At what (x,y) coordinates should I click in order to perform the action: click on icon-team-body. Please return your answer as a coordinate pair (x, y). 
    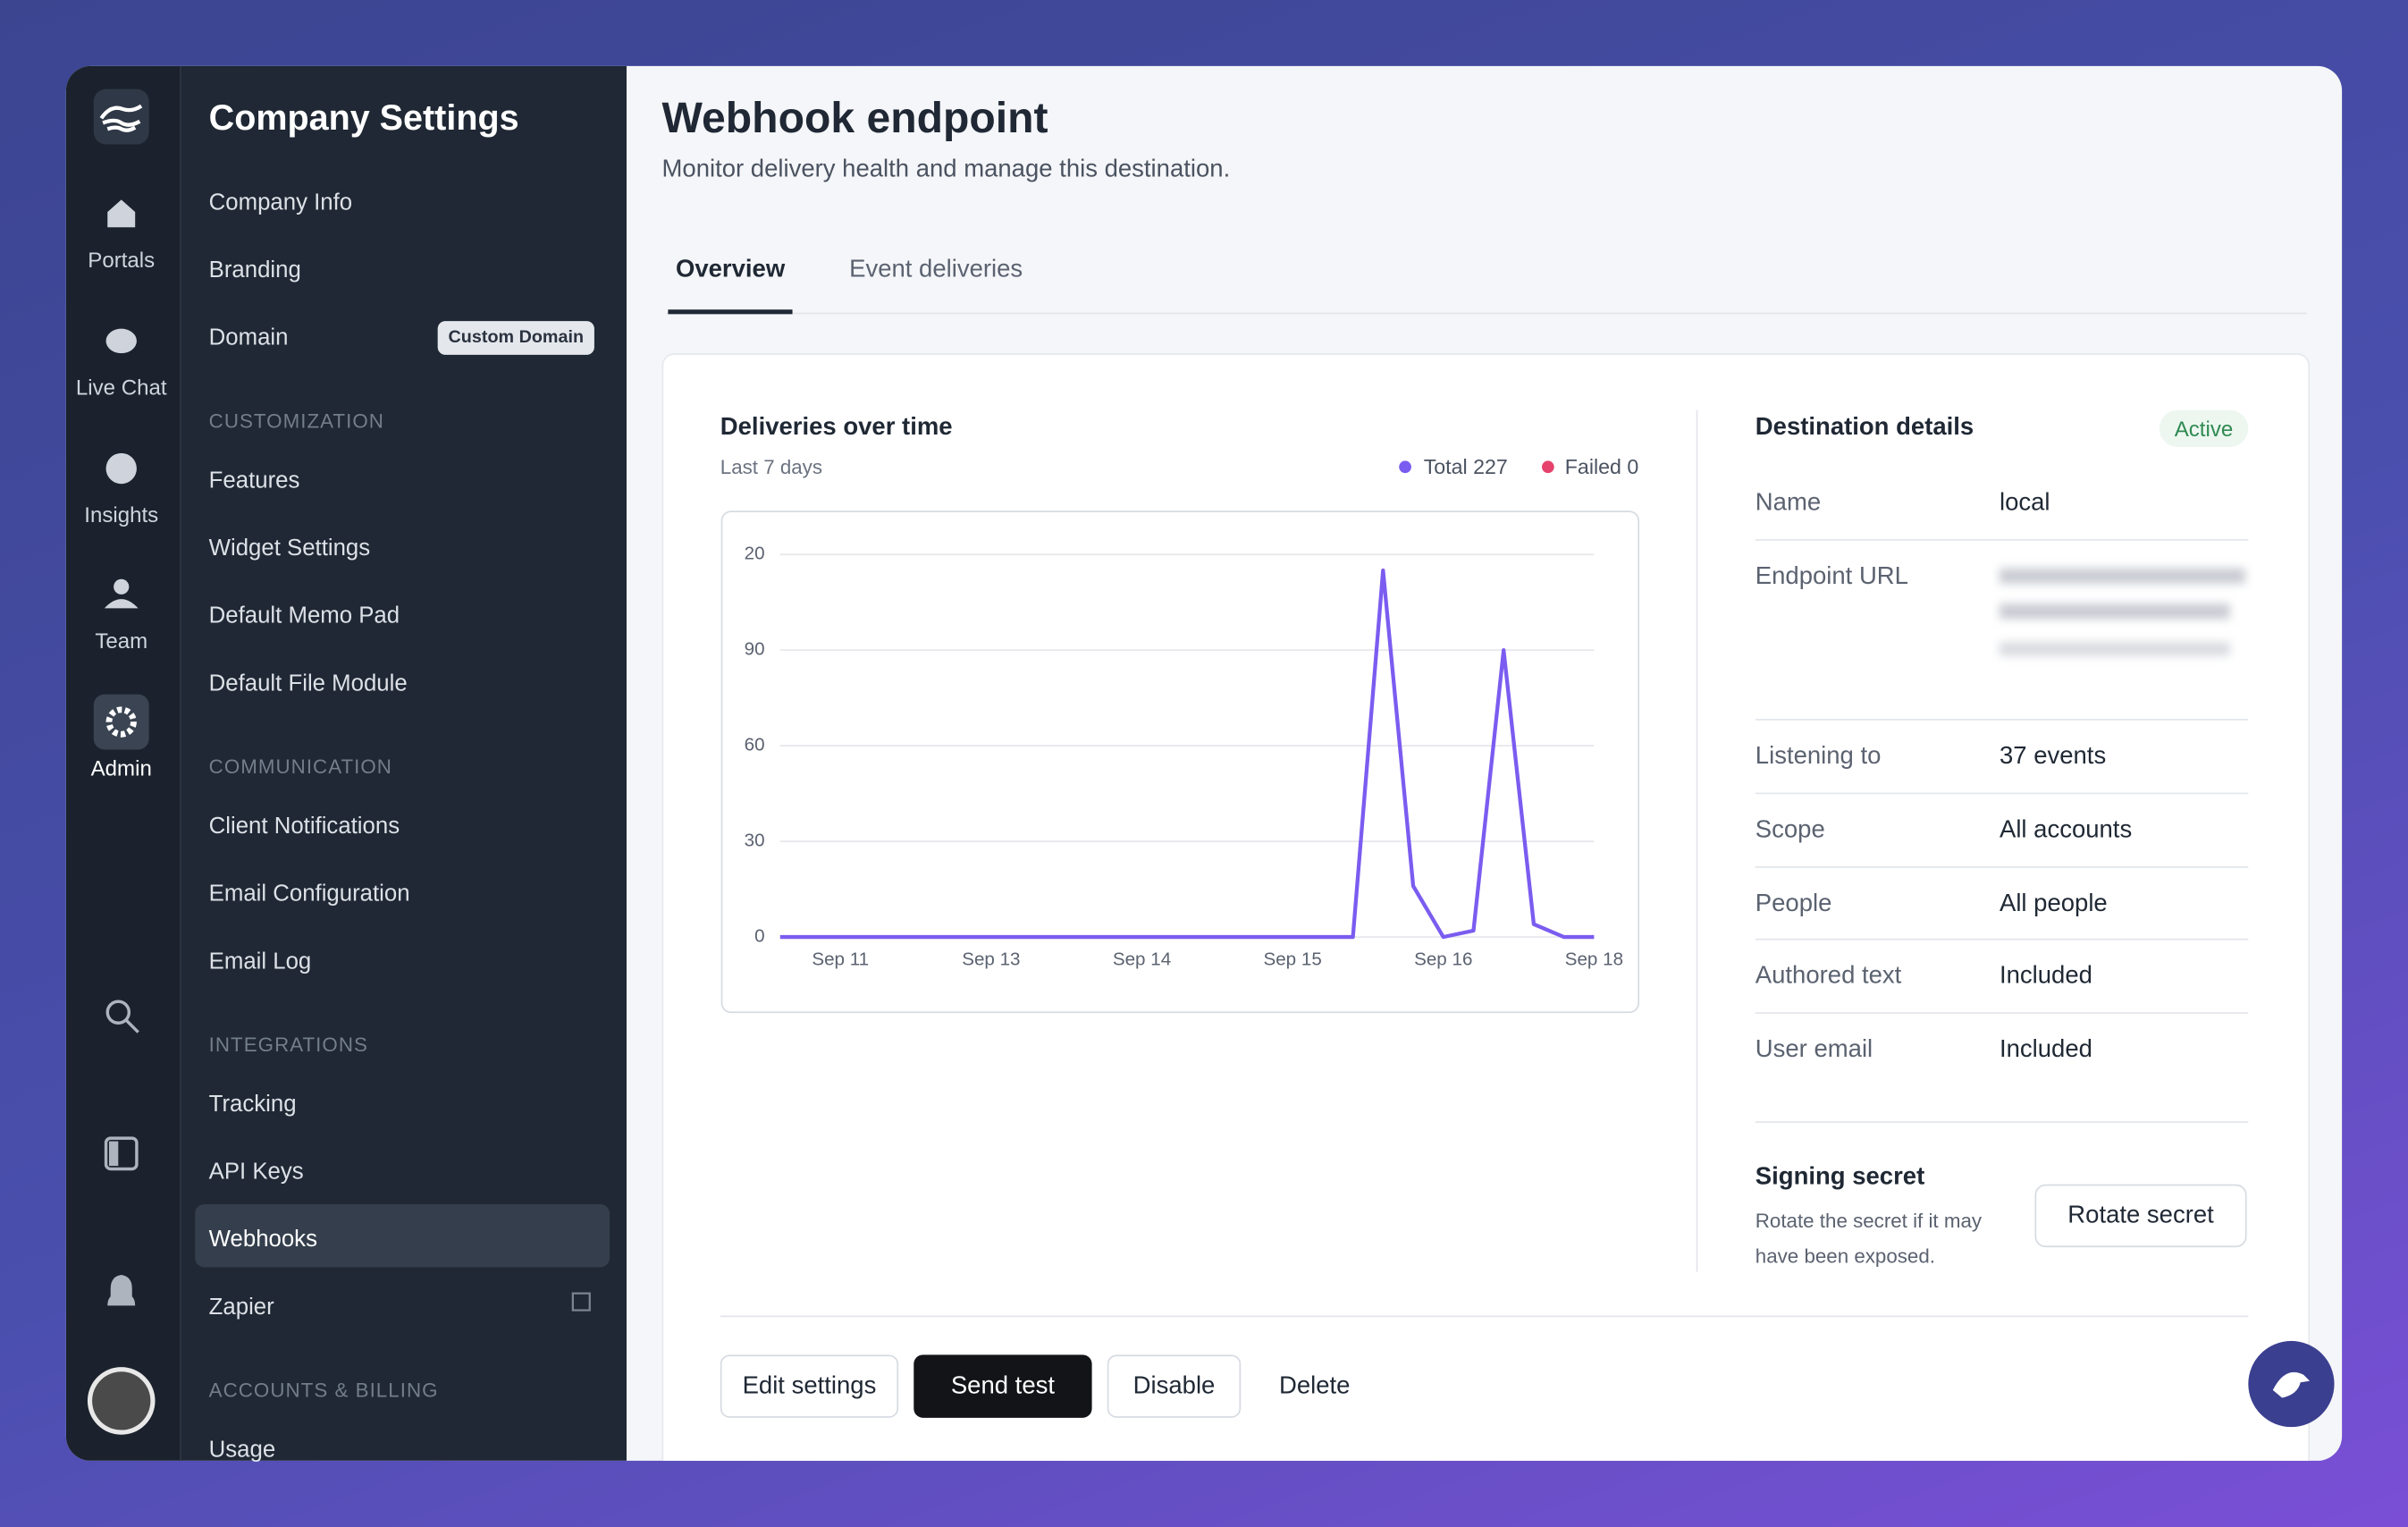
    Looking at the image, I should click on (122, 604).